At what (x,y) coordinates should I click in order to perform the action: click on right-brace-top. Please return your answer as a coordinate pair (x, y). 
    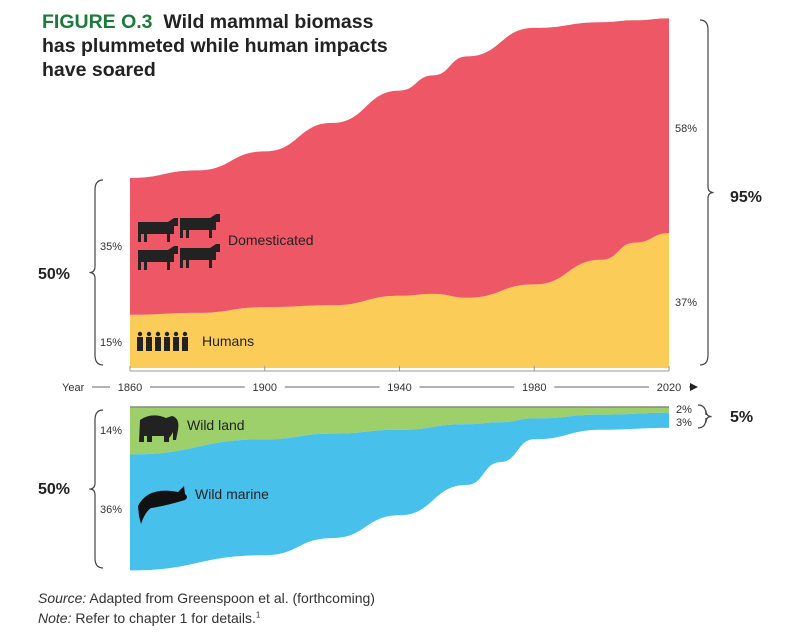
    Looking at the image, I should click on (706, 192).